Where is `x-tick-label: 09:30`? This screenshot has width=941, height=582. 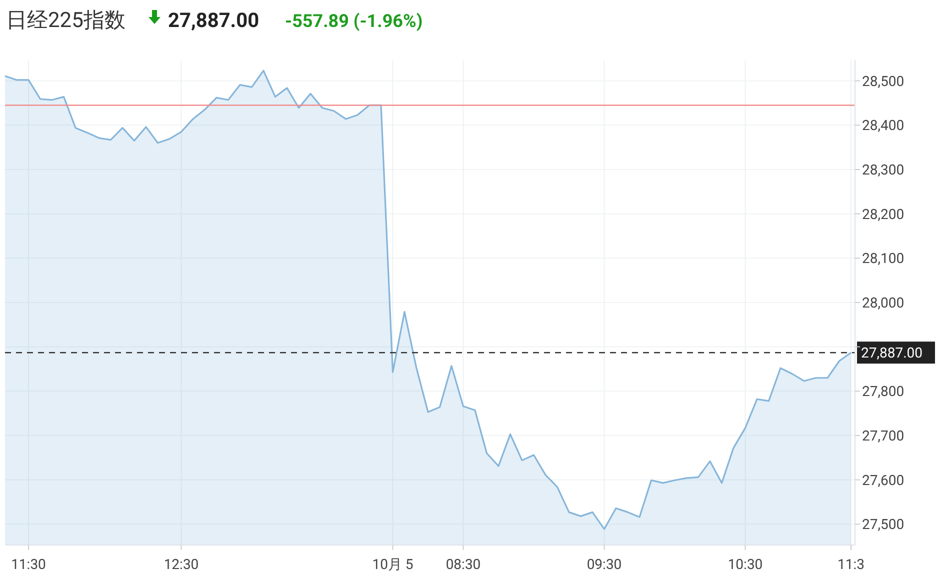 x-tick-label: 09:30 is located at coordinates (604, 565).